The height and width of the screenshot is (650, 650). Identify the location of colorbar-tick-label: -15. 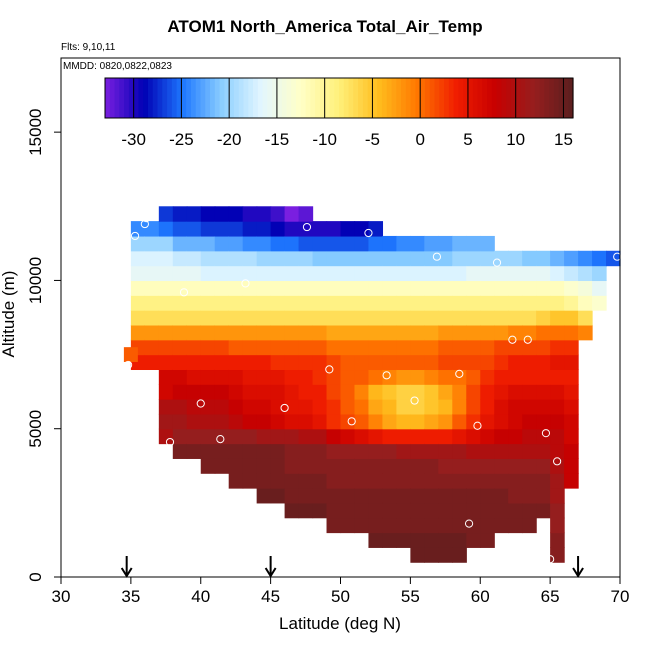
(277, 139).